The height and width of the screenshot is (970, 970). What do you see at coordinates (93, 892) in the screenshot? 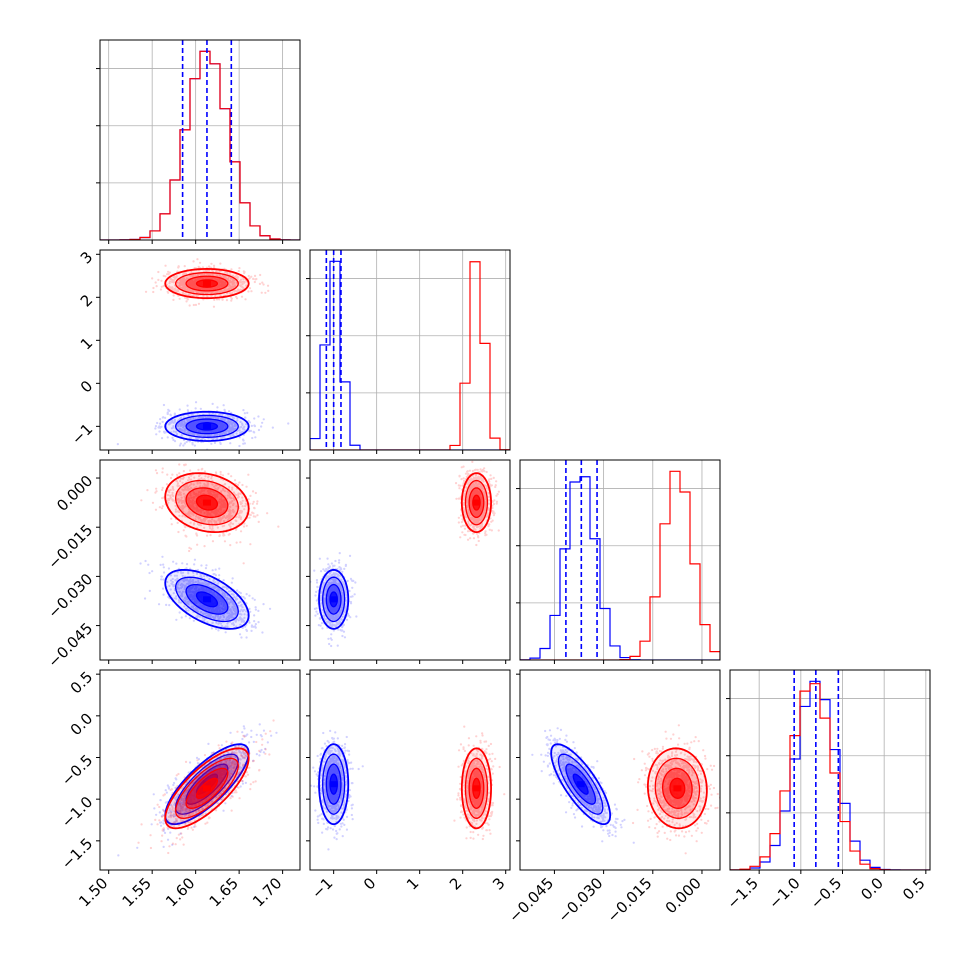
I see `x-tick-label: 1.50` at bounding box center [93, 892].